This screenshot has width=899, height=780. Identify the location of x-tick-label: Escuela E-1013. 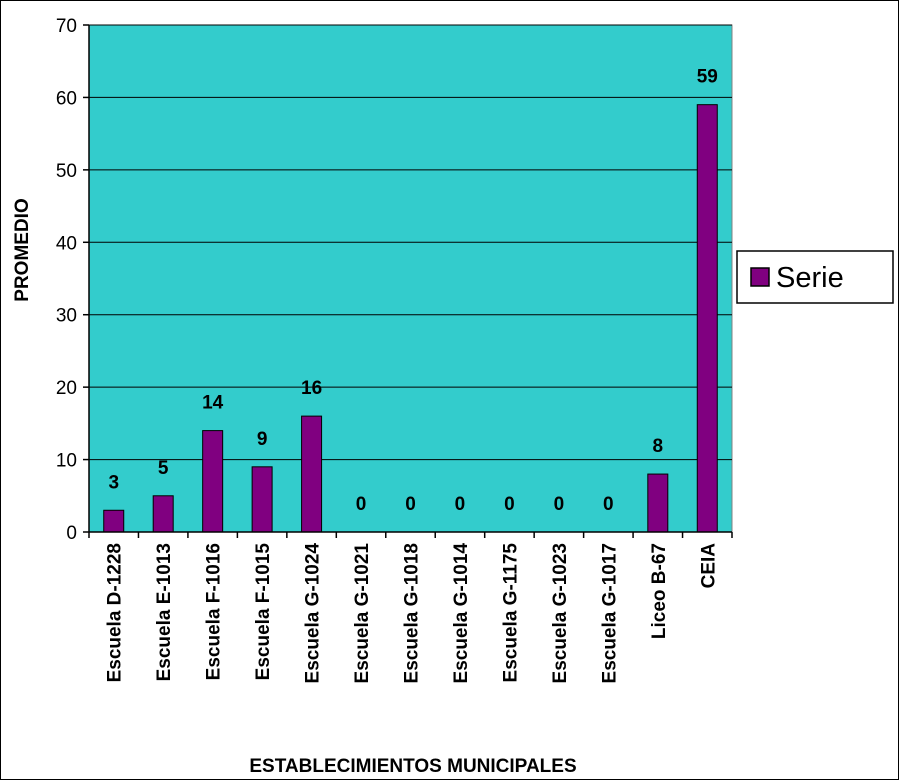
(164, 612).